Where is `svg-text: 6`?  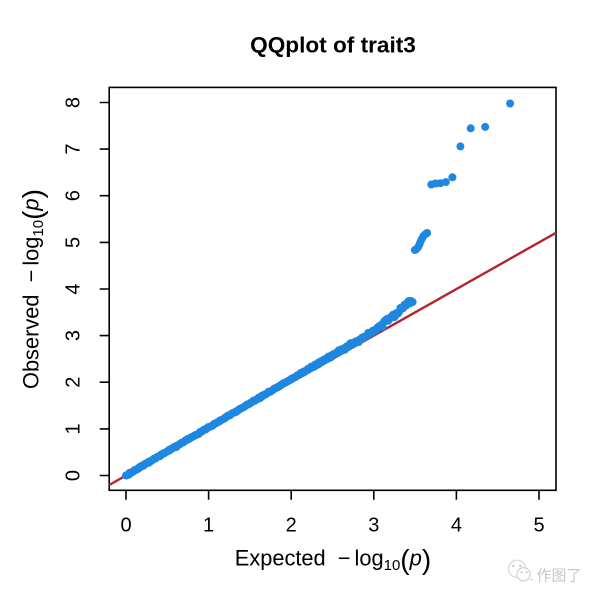
svg-text: 6 is located at coordinates (74, 195).